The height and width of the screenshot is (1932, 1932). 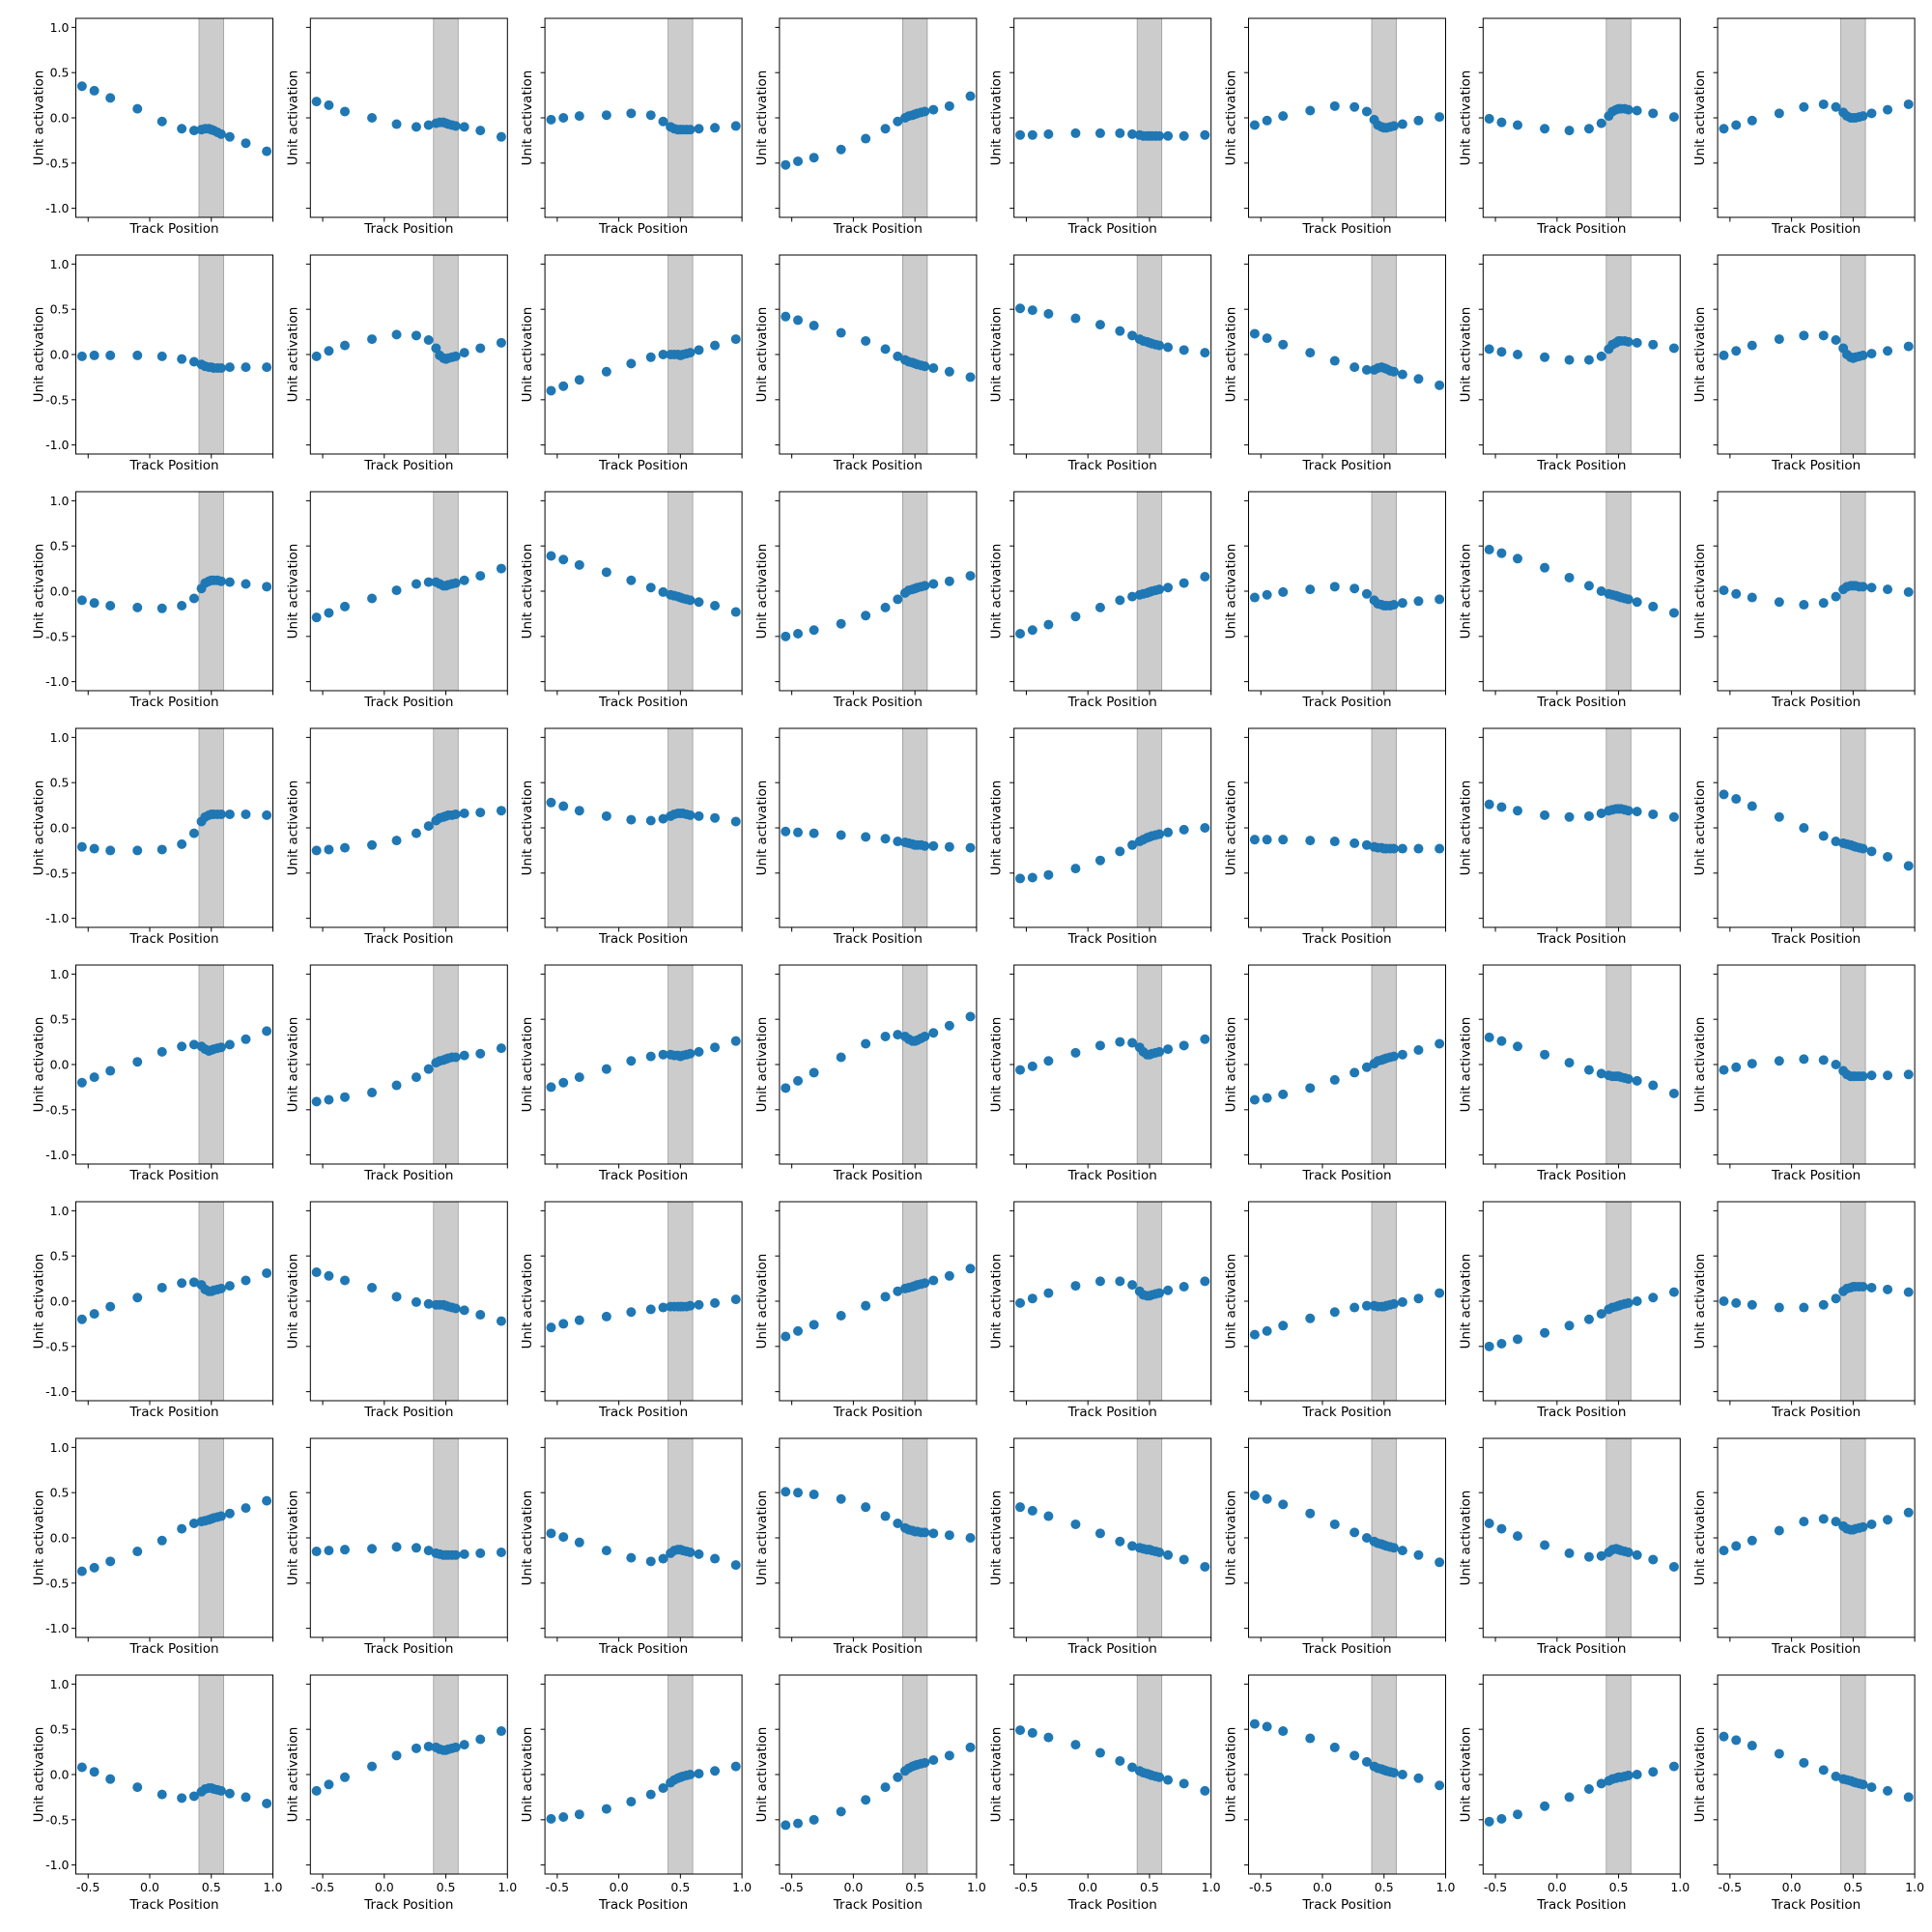 I want to click on x-tick-label: 1.0, so click(x=273, y=1887).